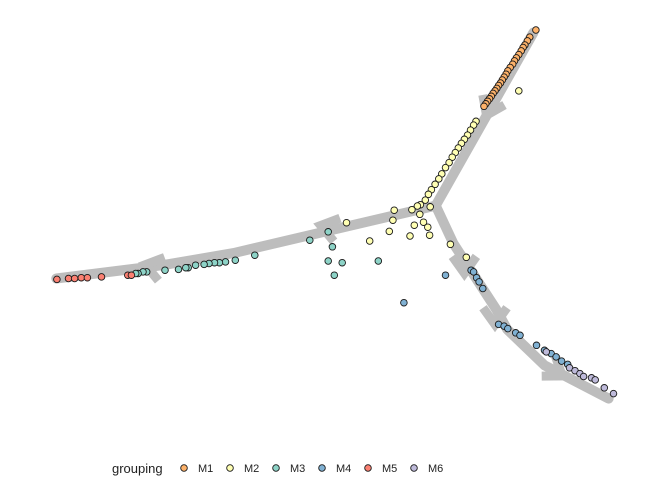  Describe the element at coordinates (380, 469) in the screenshot. I see `legend-item-m5: M5` at that location.